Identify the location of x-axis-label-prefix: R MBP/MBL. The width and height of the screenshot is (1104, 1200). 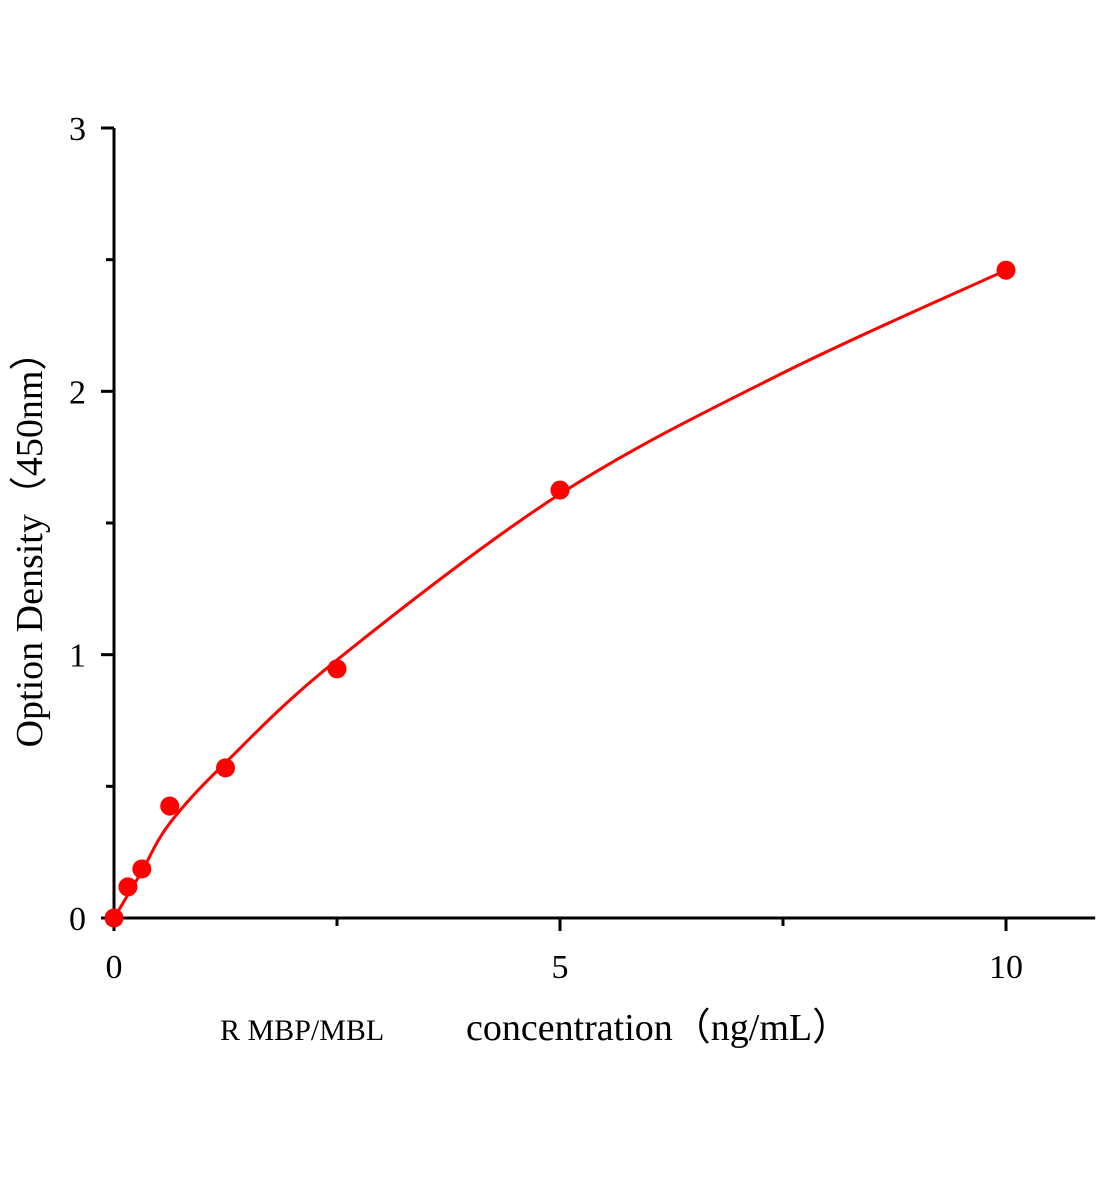
(302, 1030).